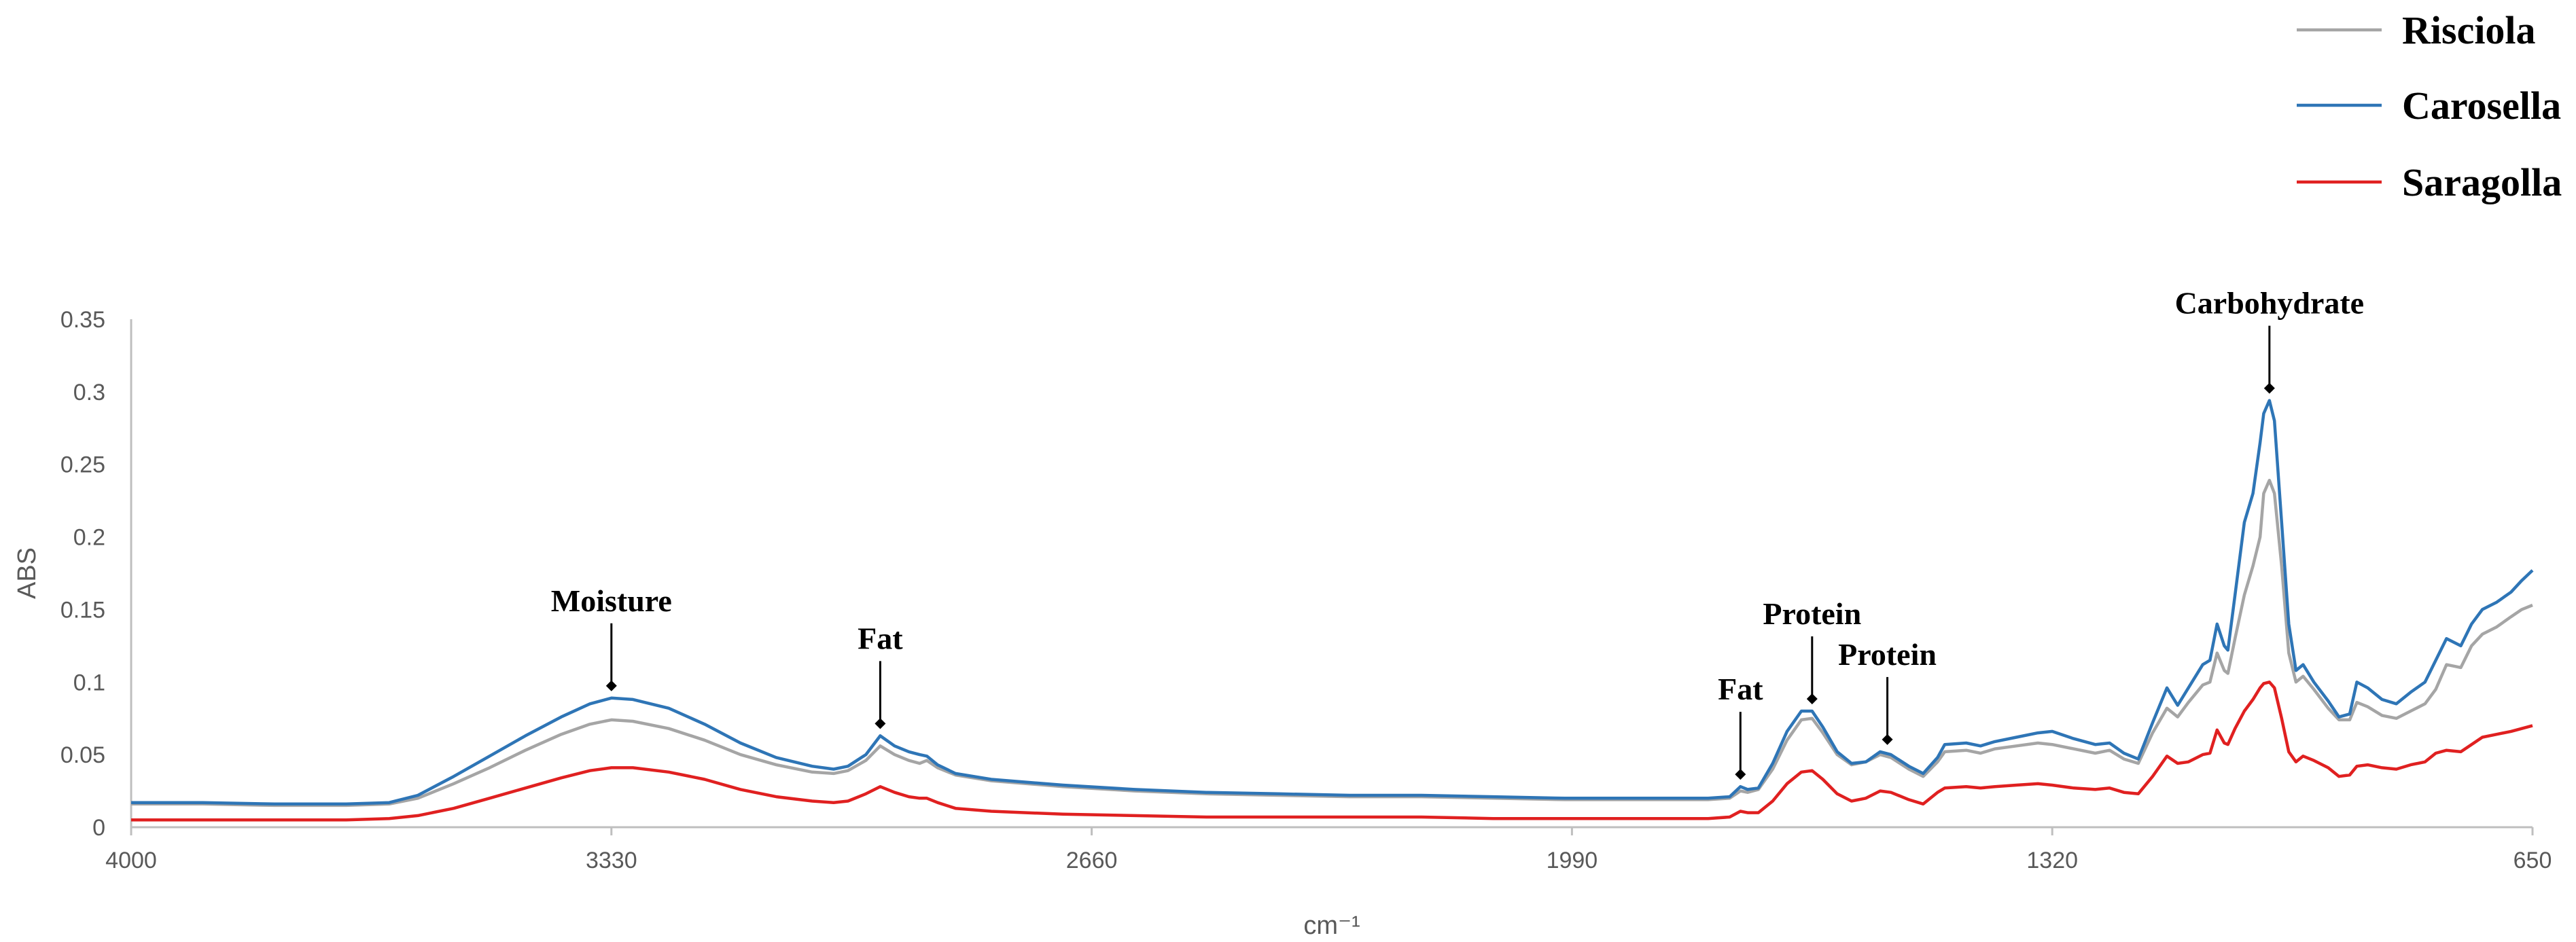 The width and height of the screenshot is (2576, 942). Describe the element at coordinates (89, 538) in the screenshot. I see `y-tick-label: 0.2` at that location.